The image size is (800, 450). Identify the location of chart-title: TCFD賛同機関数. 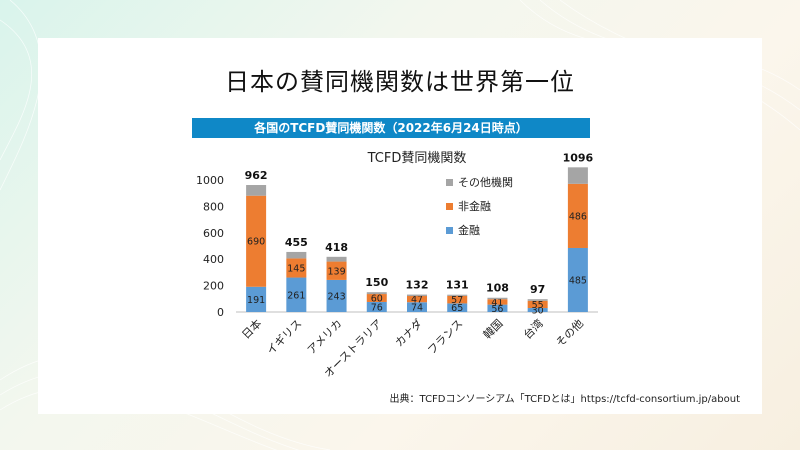
(417, 158).